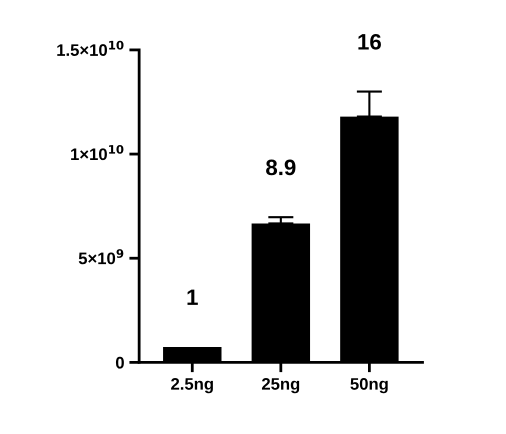 The width and height of the screenshot is (506, 434). What do you see at coordinates (281, 386) in the screenshot?
I see `x-tick-label: 25ng` at bounding box center [281, 386].